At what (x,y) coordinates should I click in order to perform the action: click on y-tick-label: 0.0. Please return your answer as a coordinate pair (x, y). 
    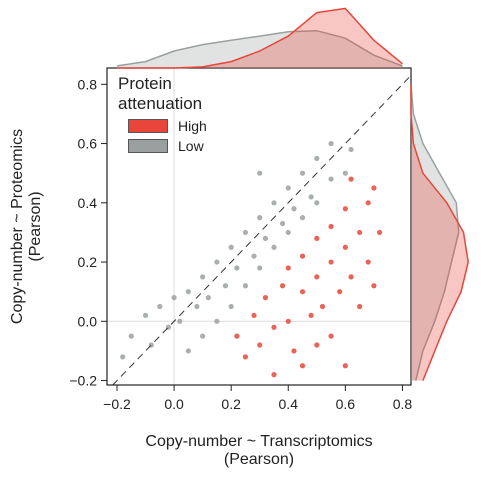
    Looking at the image, I should click on (88, 321).